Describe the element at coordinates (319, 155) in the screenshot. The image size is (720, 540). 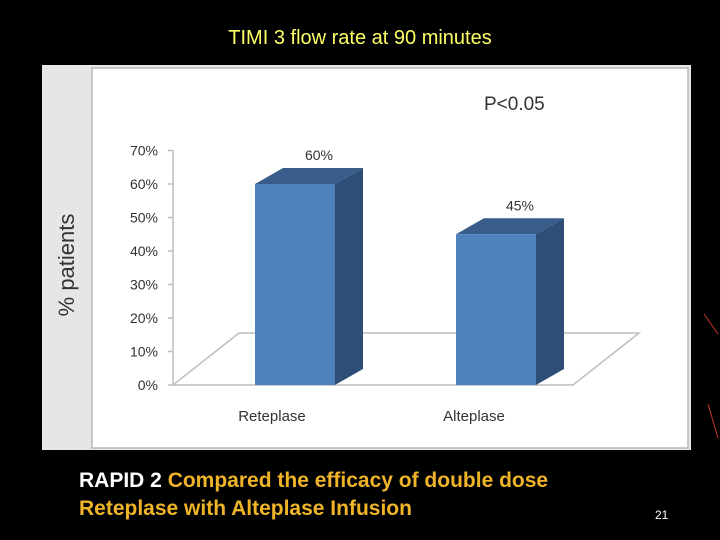
I see `data-label: 60%` at that location.